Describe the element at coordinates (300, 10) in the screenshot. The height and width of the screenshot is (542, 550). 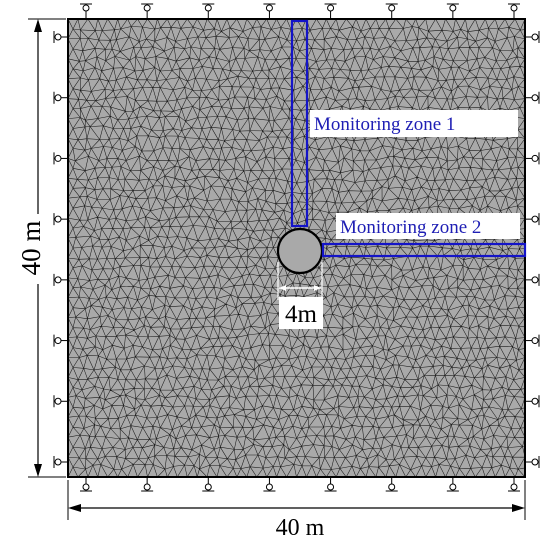
I see `top-roller-supports` at that location.